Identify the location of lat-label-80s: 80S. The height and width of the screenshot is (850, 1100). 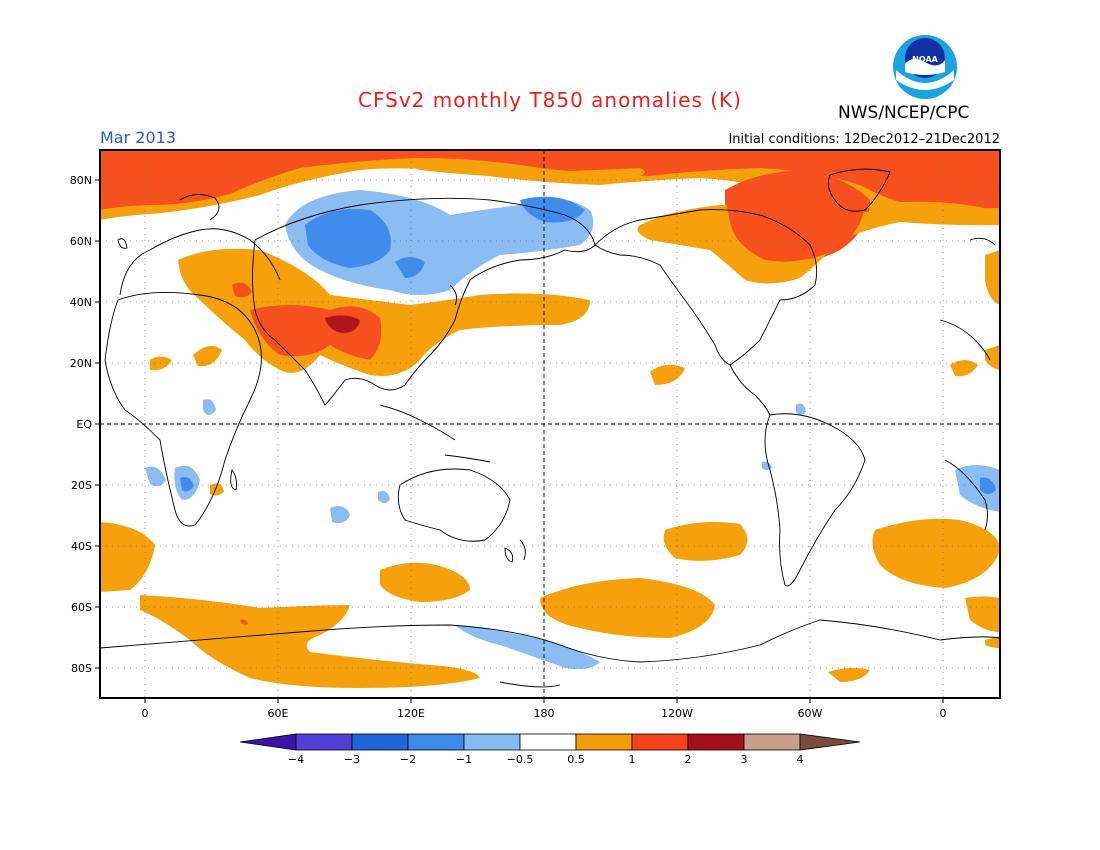
(81, 668).